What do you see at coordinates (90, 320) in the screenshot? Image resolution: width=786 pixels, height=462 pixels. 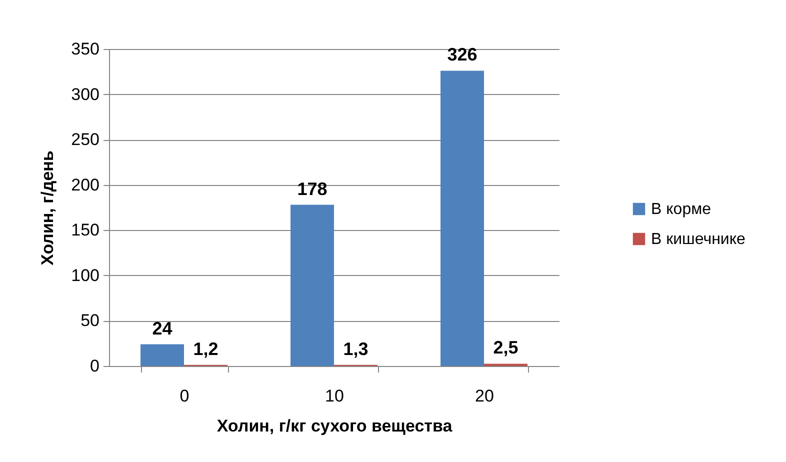 I see `y-tick-label: 50` at bounding box center [90, 320].